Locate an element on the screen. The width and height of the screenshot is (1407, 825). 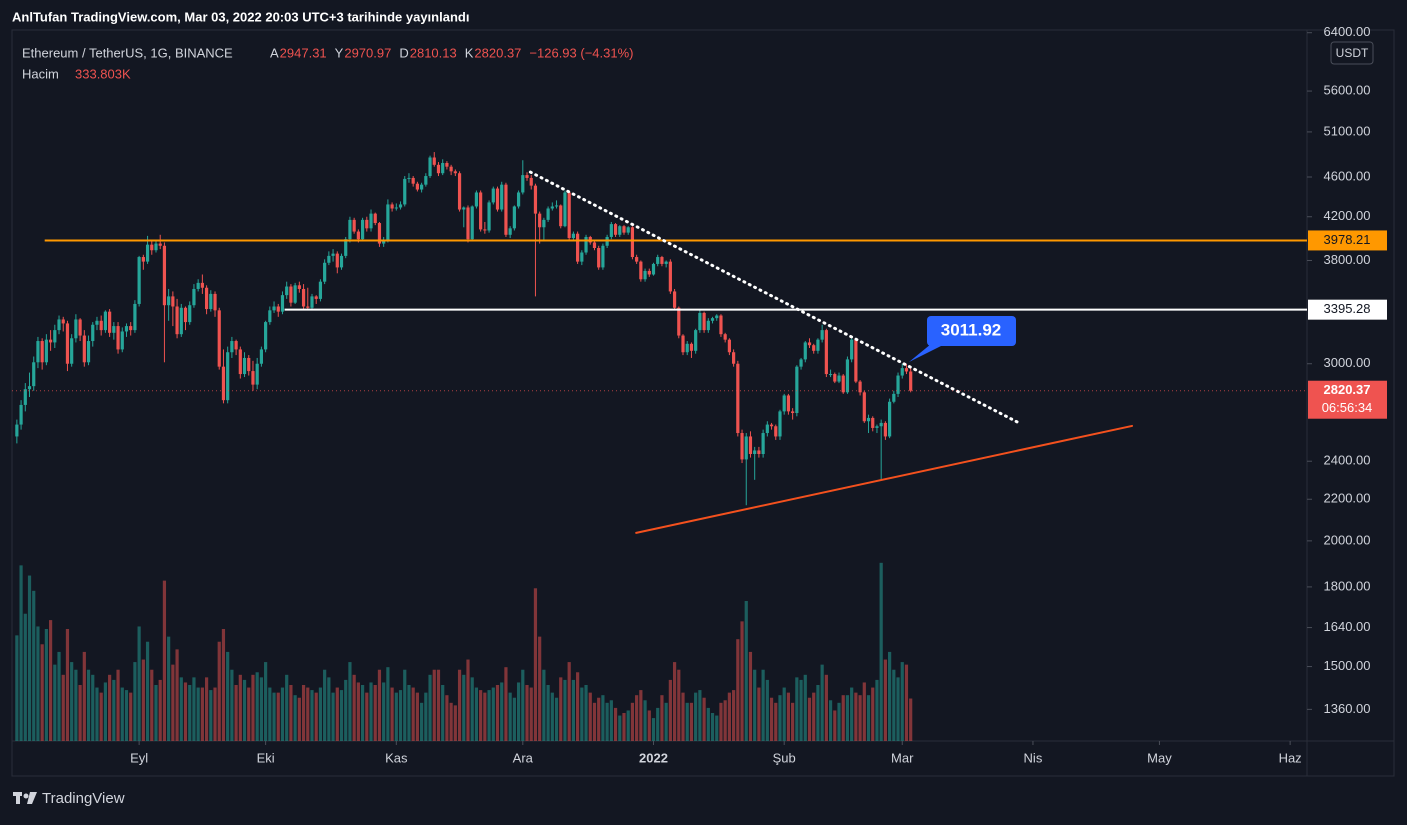
x-tick-label: 2022 is located at coordinates (653, 757).